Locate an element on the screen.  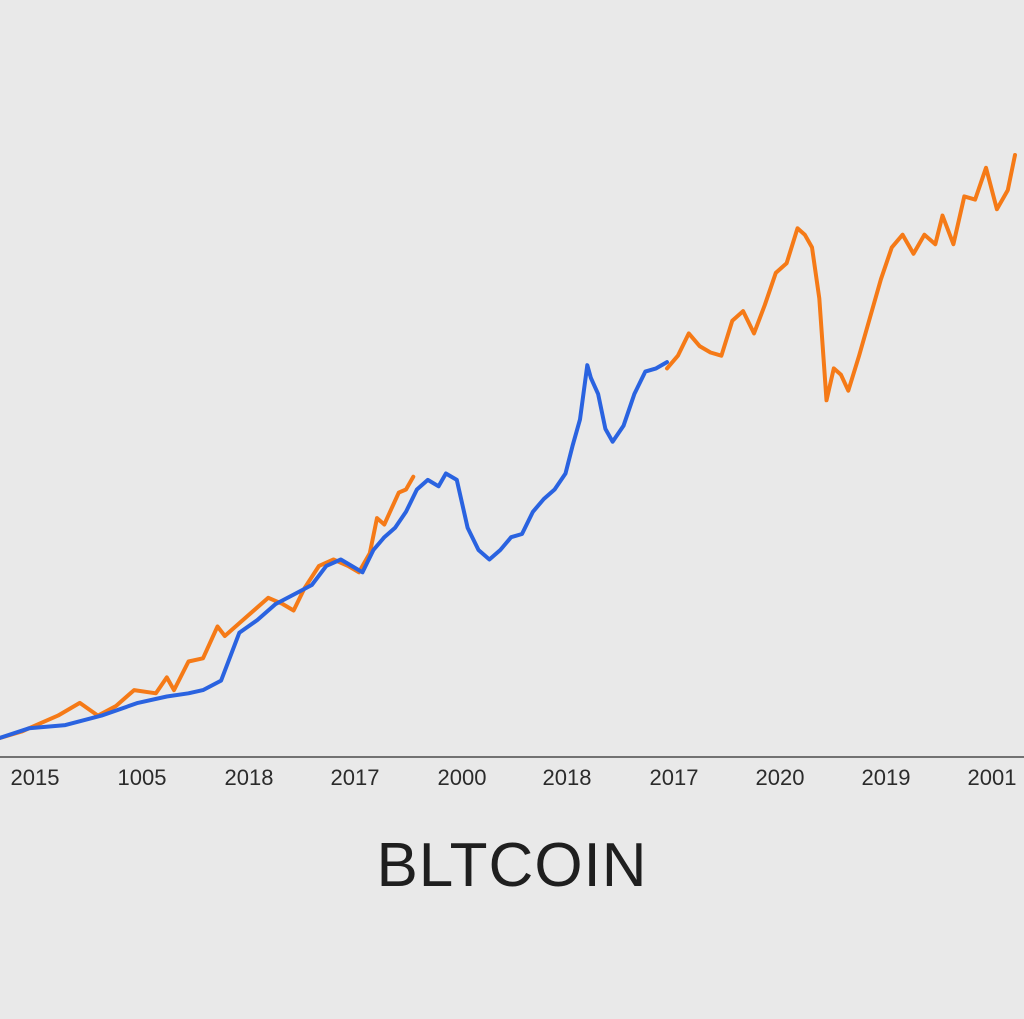
x-tick-label: 1005 is located at coordinates (142, 777).